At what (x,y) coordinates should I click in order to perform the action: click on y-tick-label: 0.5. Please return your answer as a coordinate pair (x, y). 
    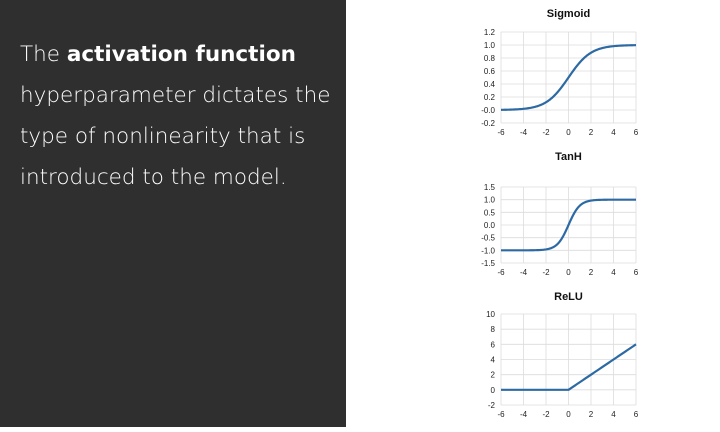
    Looking at the image, I should click on (490, 212).